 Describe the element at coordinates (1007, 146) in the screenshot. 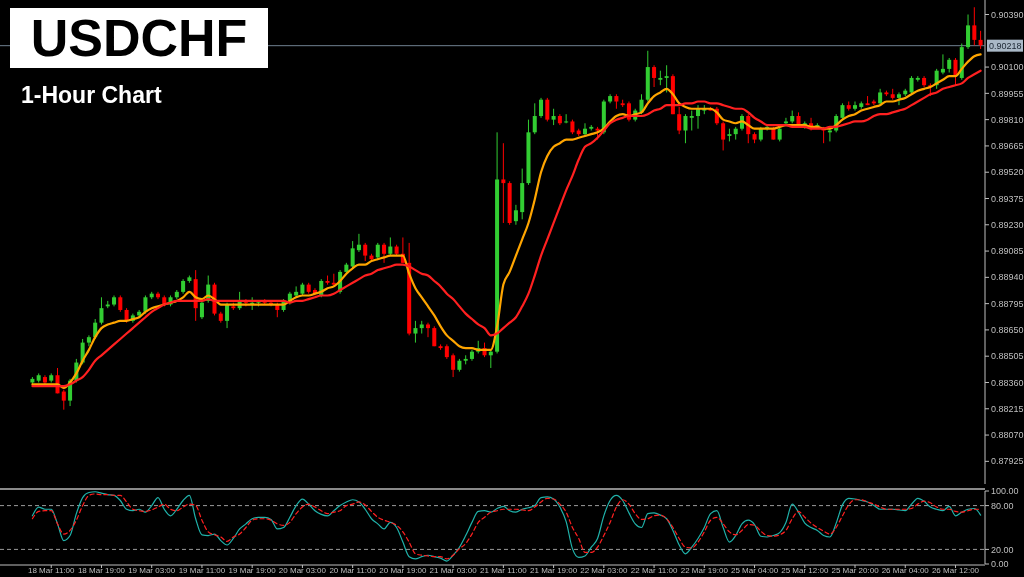

I see `y-tick-label: 0.89665` at that location.